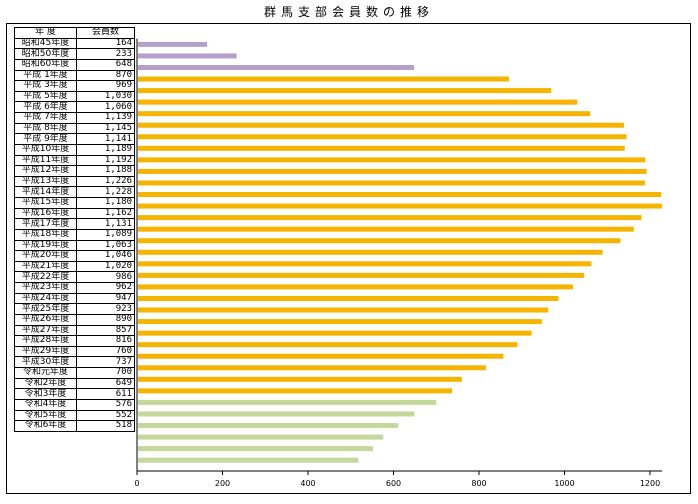 The image size is (698, 504). I want to click on table-row: 平成17年度 1,131, so click(74, 224).